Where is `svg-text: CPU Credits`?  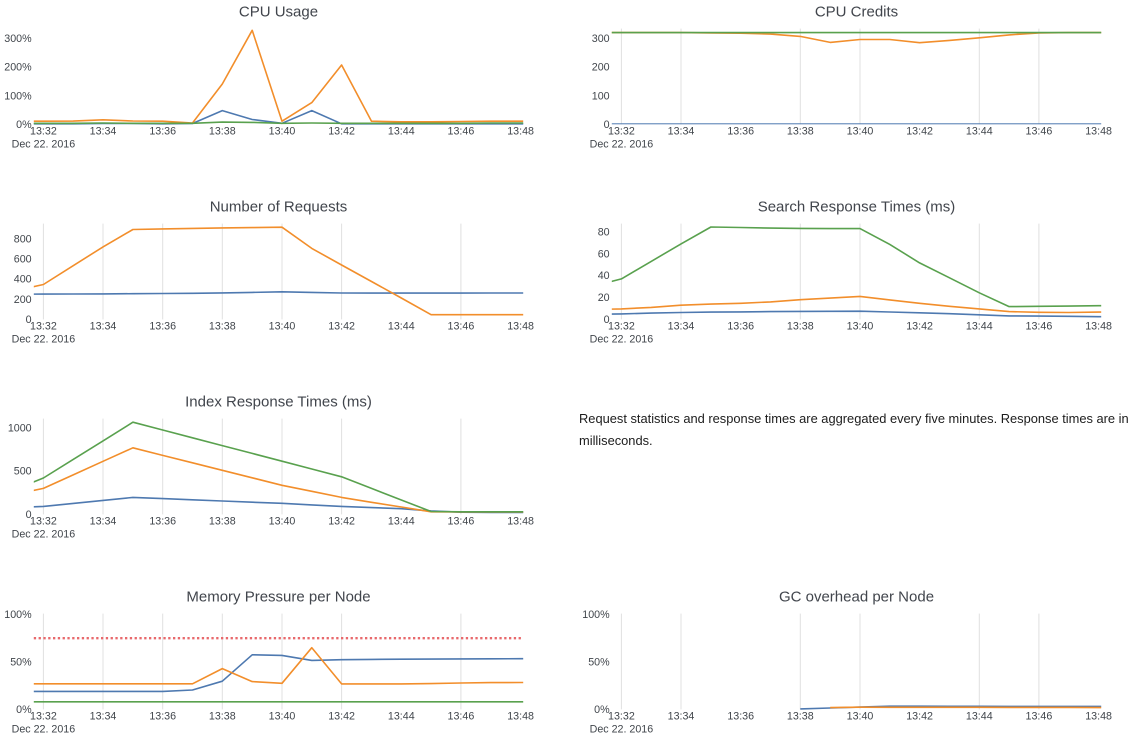 svg-text: CPU Credits is located at coordinates (855, 12).